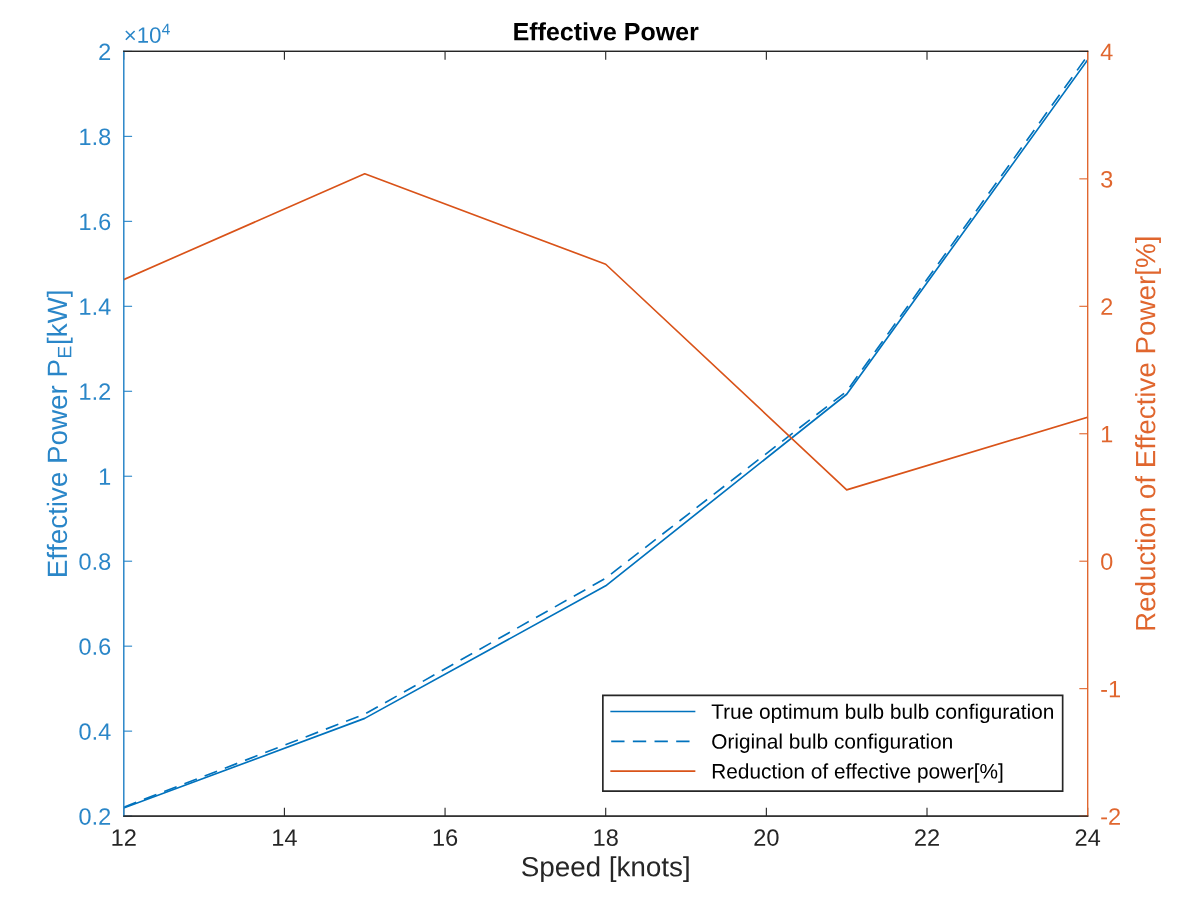 This screenshot has width=1190, height=918. What do you see at coordinates (95, 137) in the screenshot?
I see `y-tick-label: 1.8` at bounding box center [95, 137].